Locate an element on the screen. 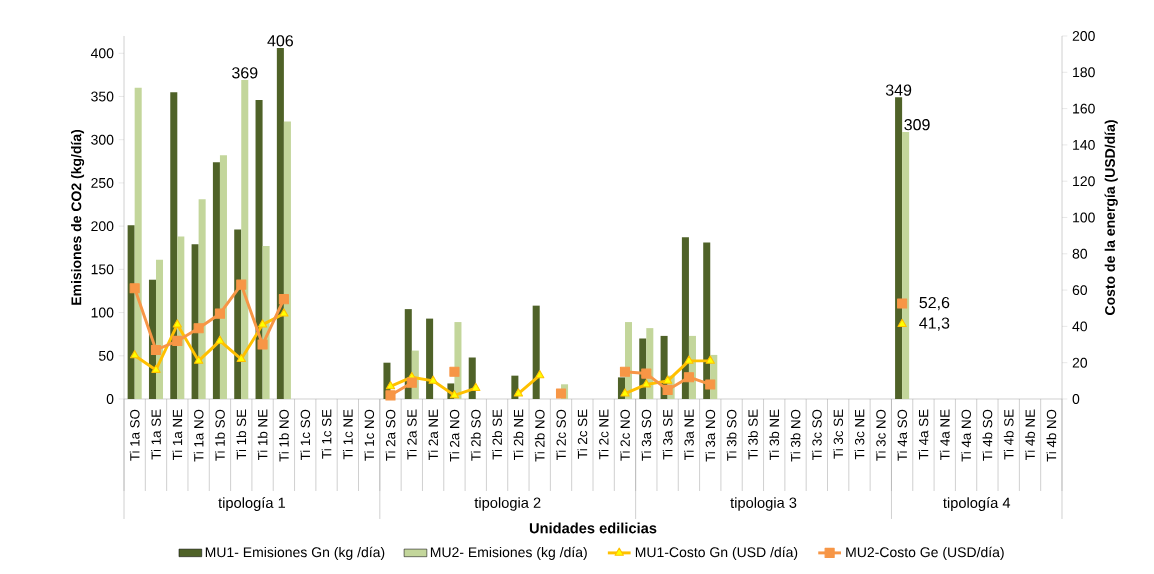 This screenshot has height=574, width=1154. y2-tick-label: 100 is located at coordinates (1084, 217).